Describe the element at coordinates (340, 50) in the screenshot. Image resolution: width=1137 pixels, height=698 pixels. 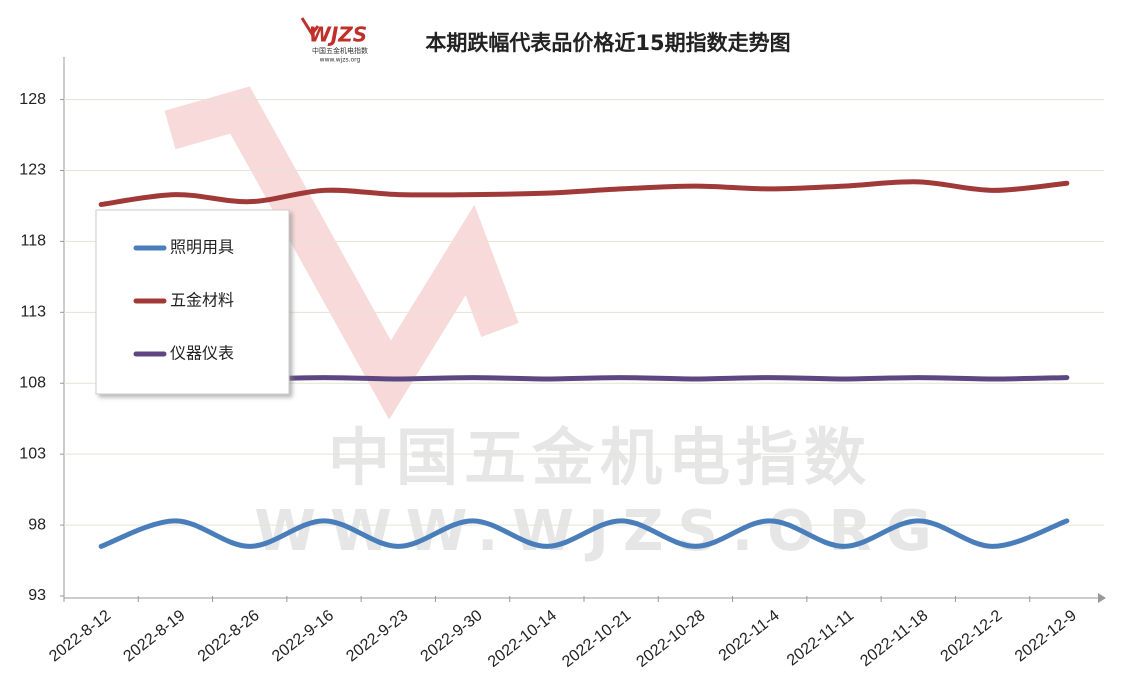
I see `logo-name: 中国五金机电指数` at that location.